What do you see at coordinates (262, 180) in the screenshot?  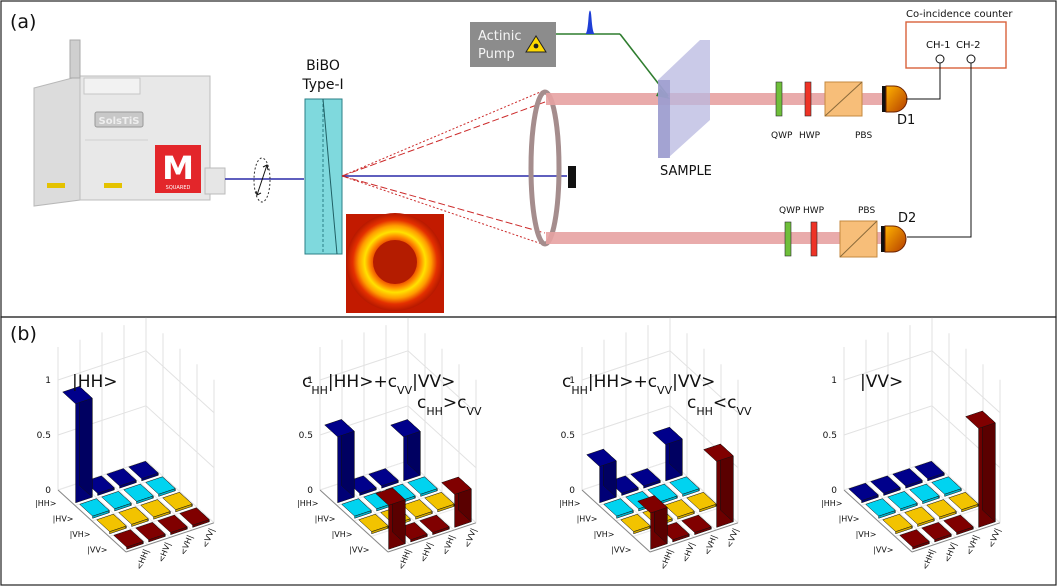 I see `polarization-rotation-icon` at bounding box center [262, 180].